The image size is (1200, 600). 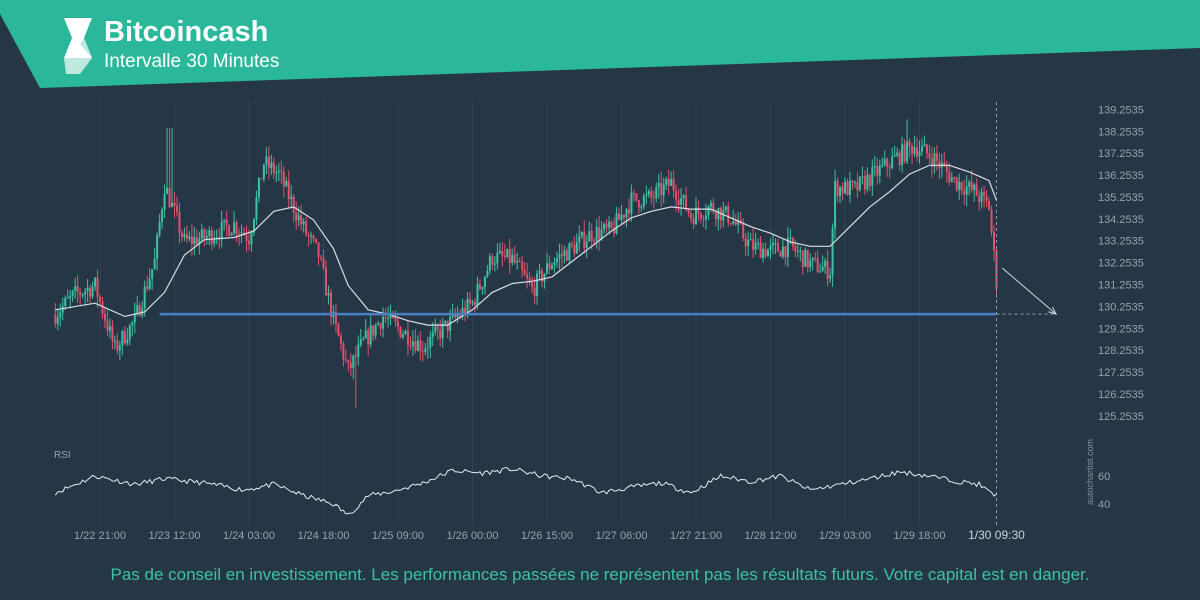 What do you see at coordinates (1121, 132) in the screenshot?
I see `y-tick-label: 138.2535` at bounding box center [1121, 132].